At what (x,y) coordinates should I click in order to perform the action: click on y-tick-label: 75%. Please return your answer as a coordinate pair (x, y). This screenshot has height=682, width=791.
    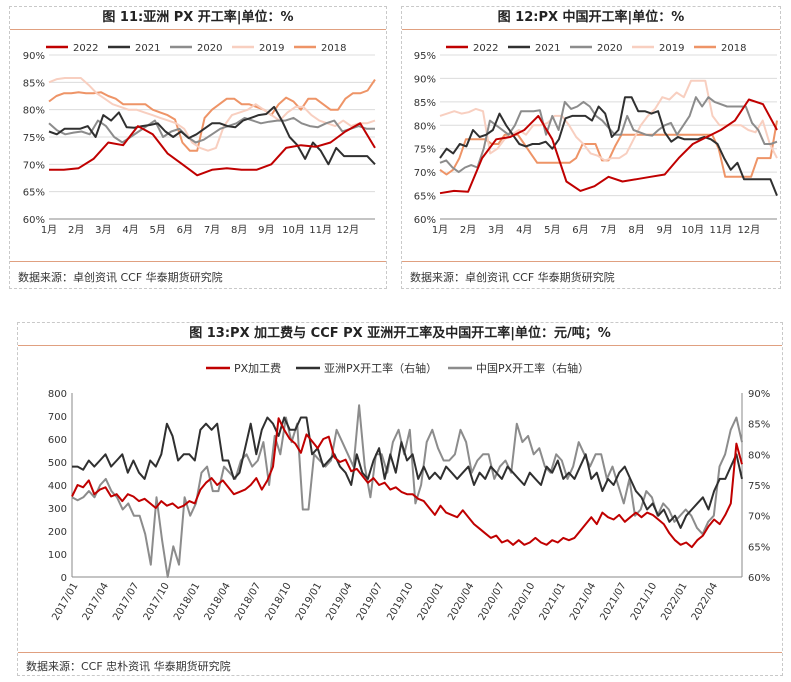
    Looking at the image, I should click on (425, 150).